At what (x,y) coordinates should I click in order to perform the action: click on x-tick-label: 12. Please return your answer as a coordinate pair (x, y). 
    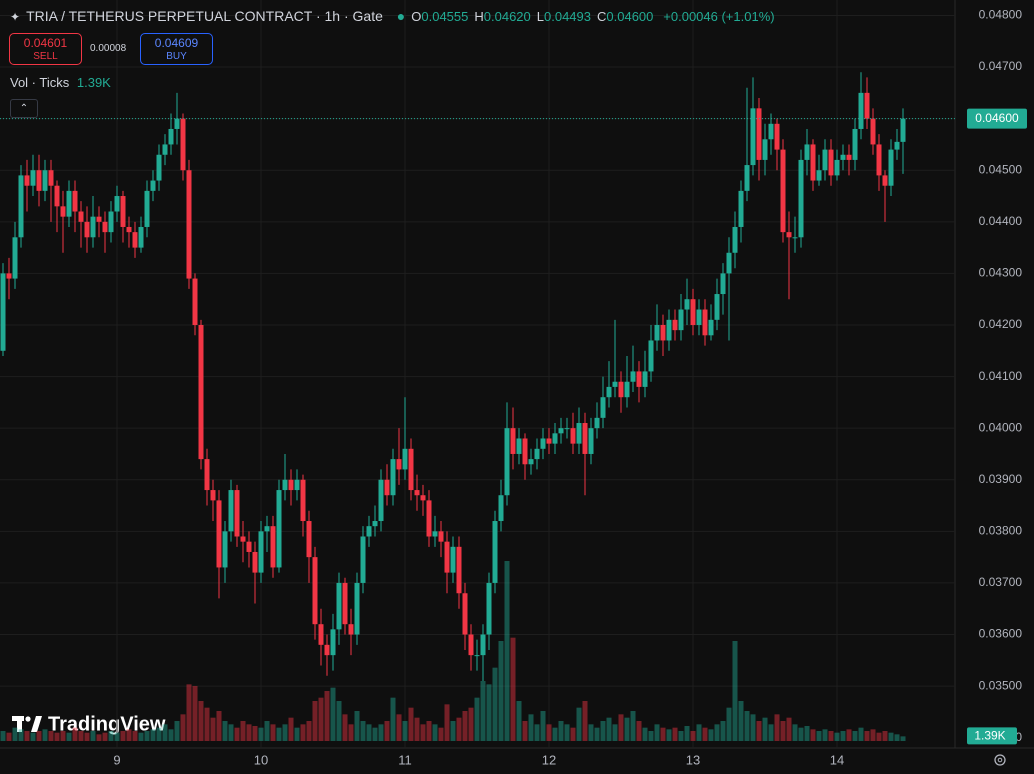
    Looking at the image, I should click on (549, 759).